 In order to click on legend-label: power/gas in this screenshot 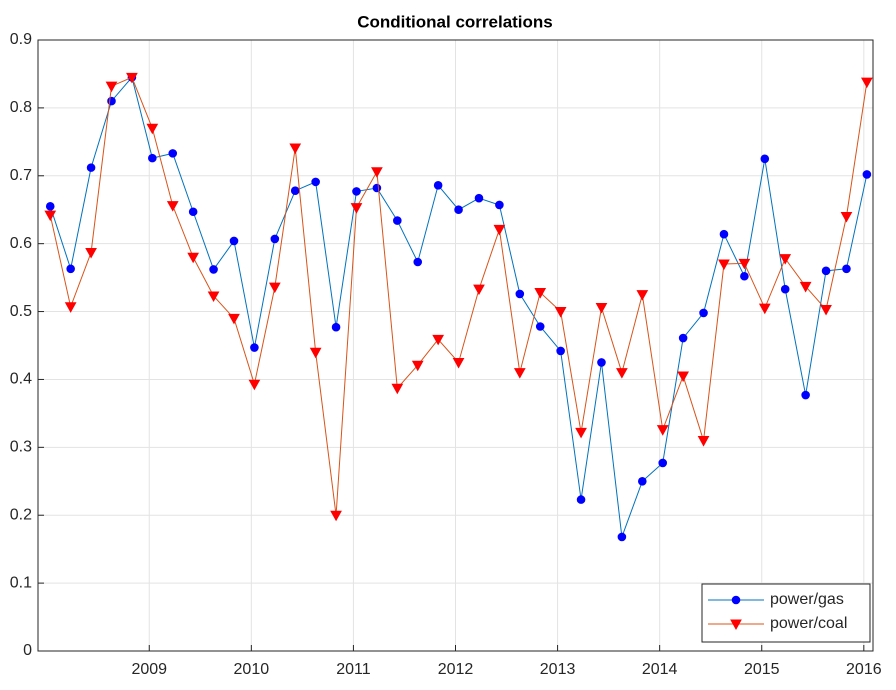, I will do `click(807, 599)`.